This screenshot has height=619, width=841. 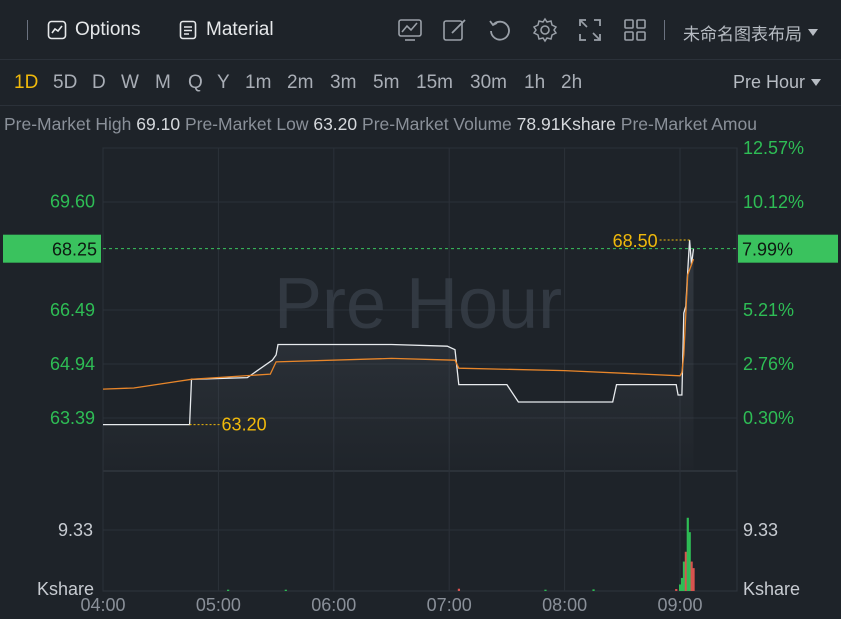 What do you see at coordinates (335, 124) in the screenshot?
I see `stat-value-pre-market-low: 63.20` at bounding box center [335, 124].